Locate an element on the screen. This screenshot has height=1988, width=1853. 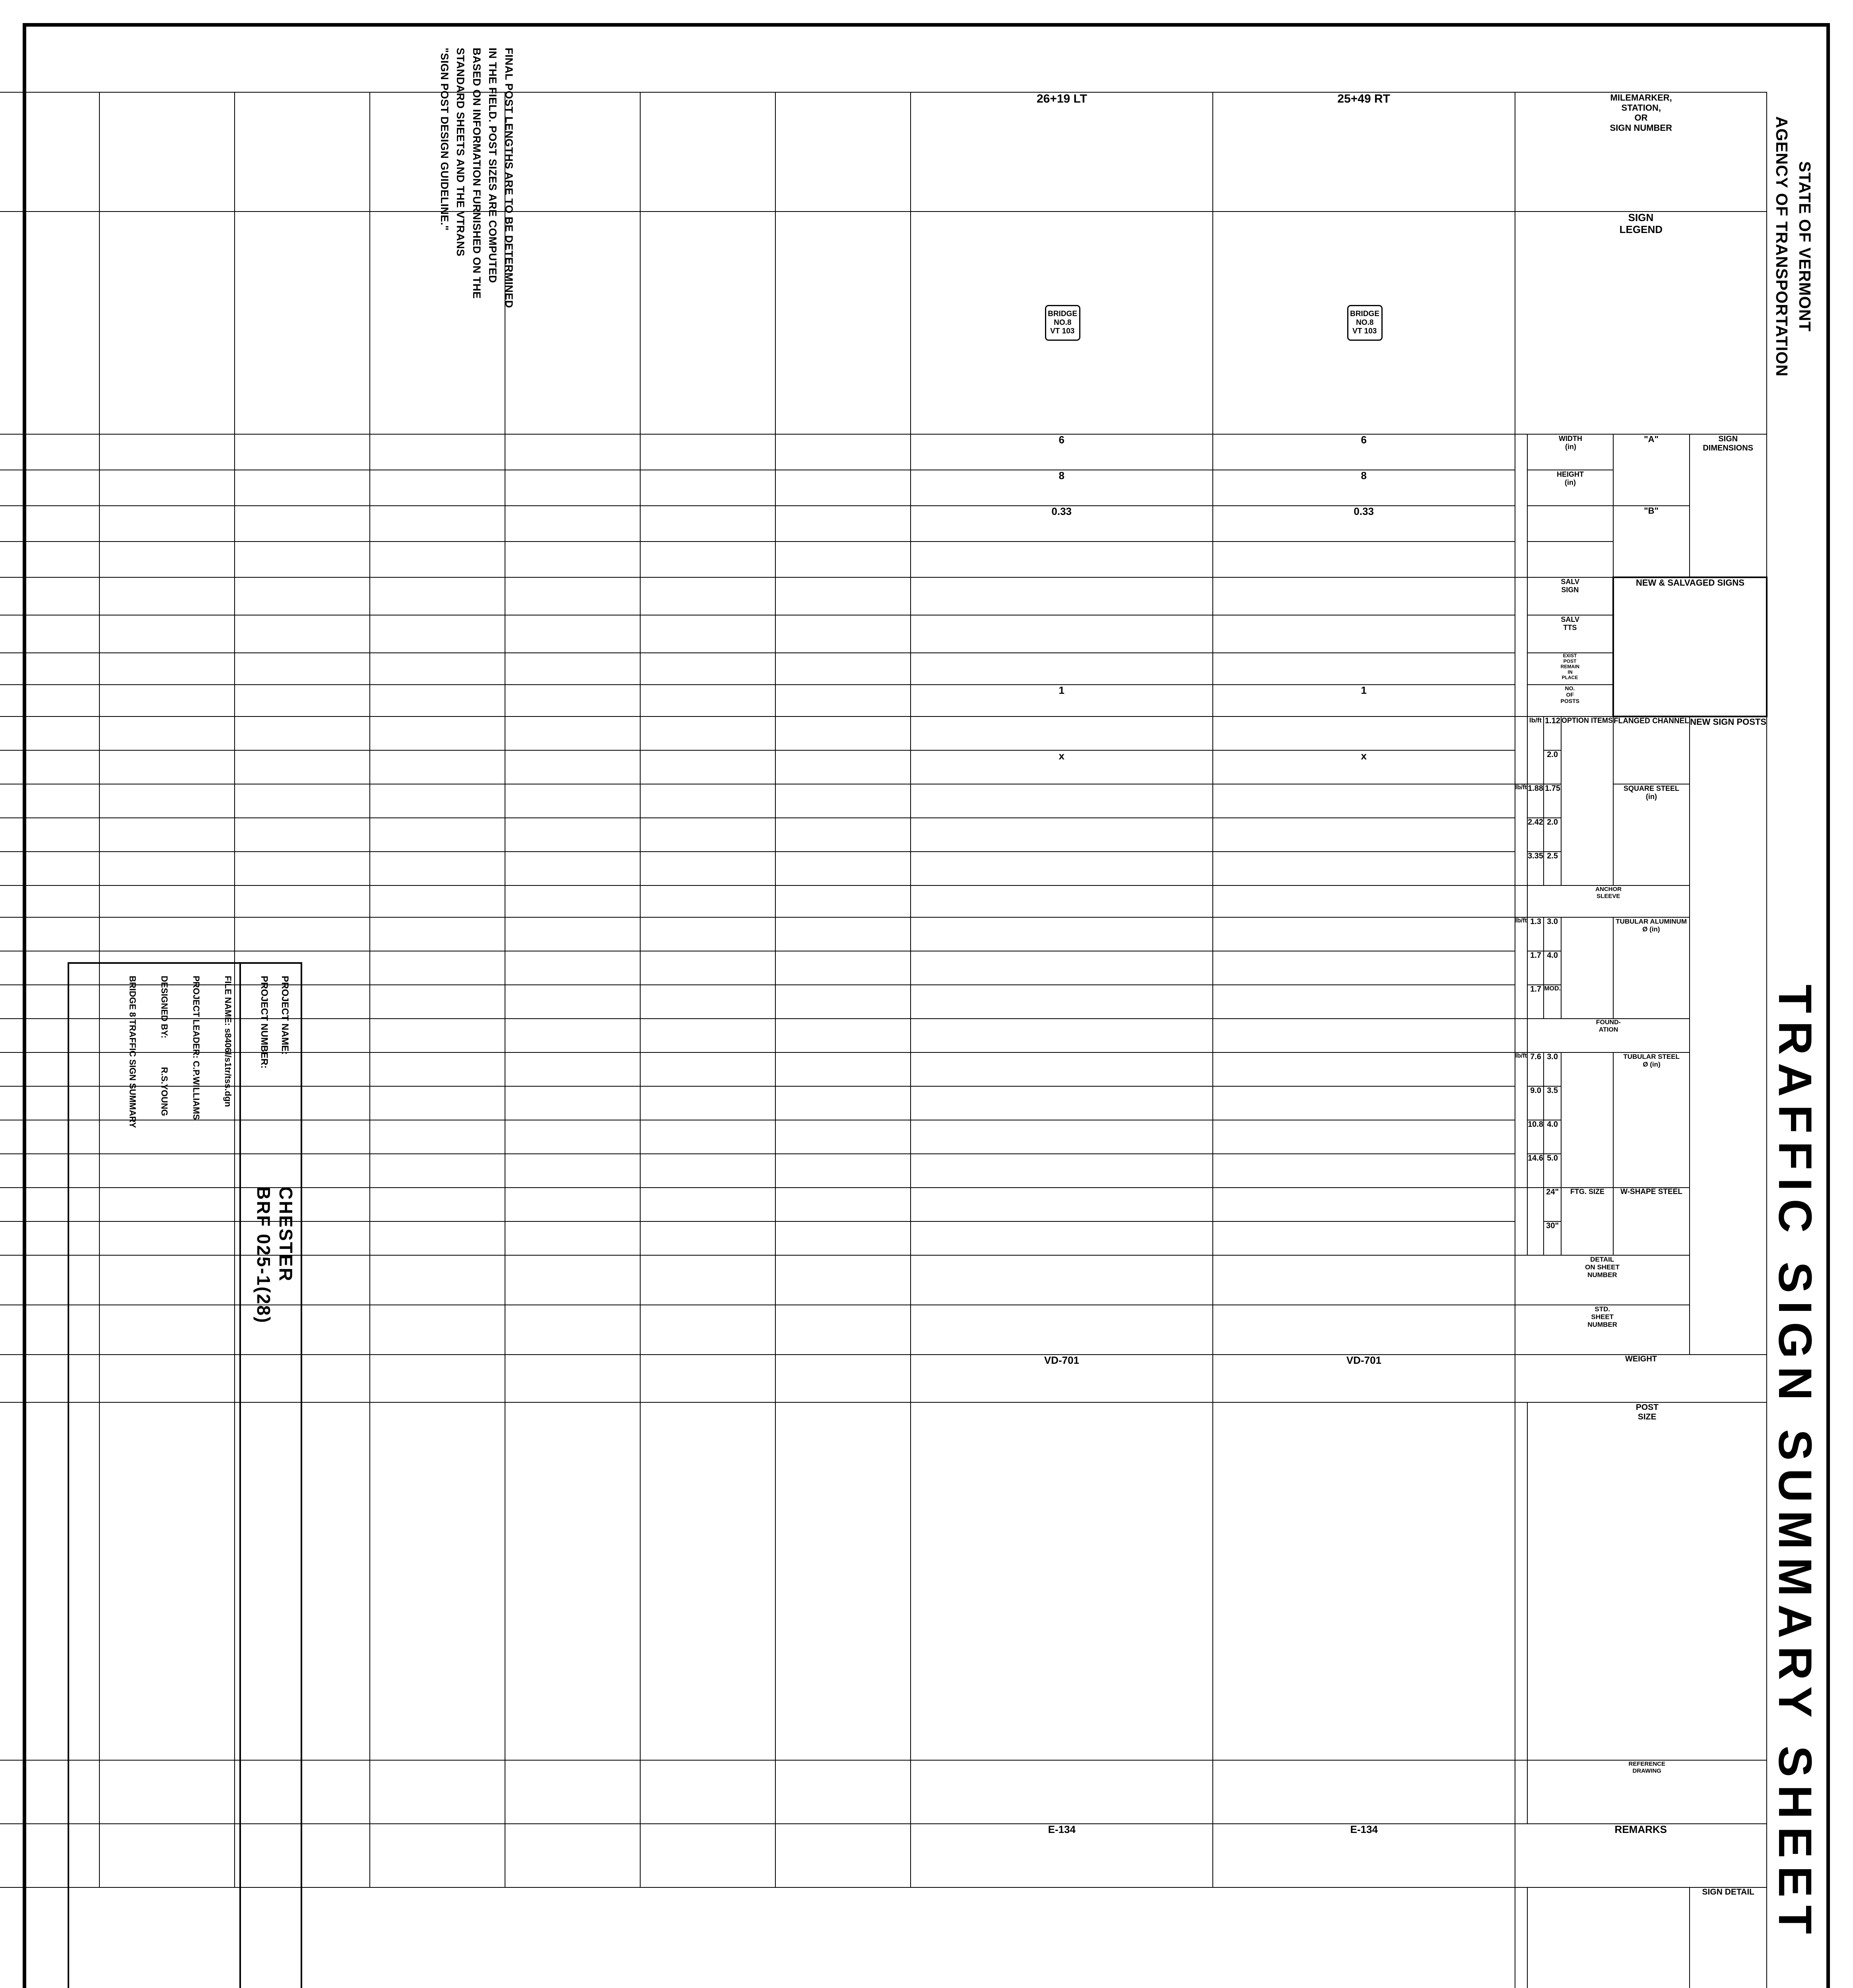
th-tubular-steel: TUBULAR STEEL Ø (in) is located at coordinates (1651, 1120).